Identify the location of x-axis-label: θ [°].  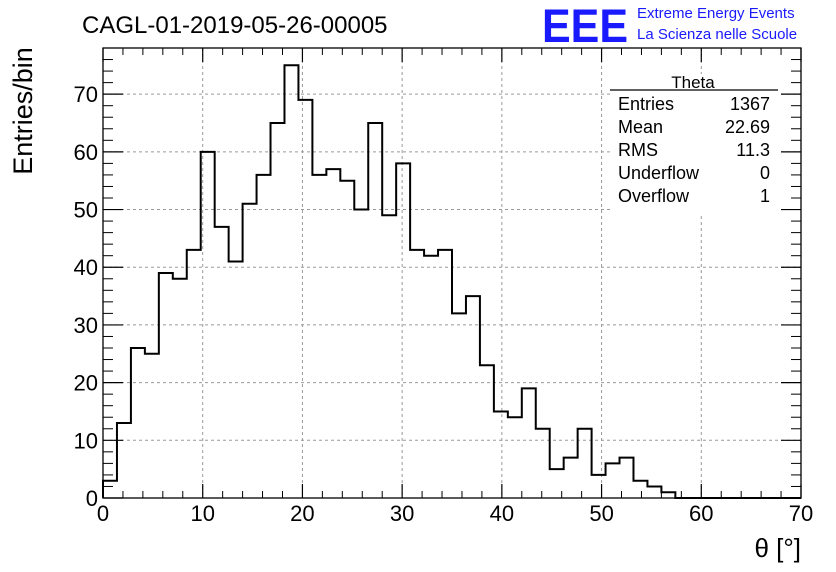
(777, 548).